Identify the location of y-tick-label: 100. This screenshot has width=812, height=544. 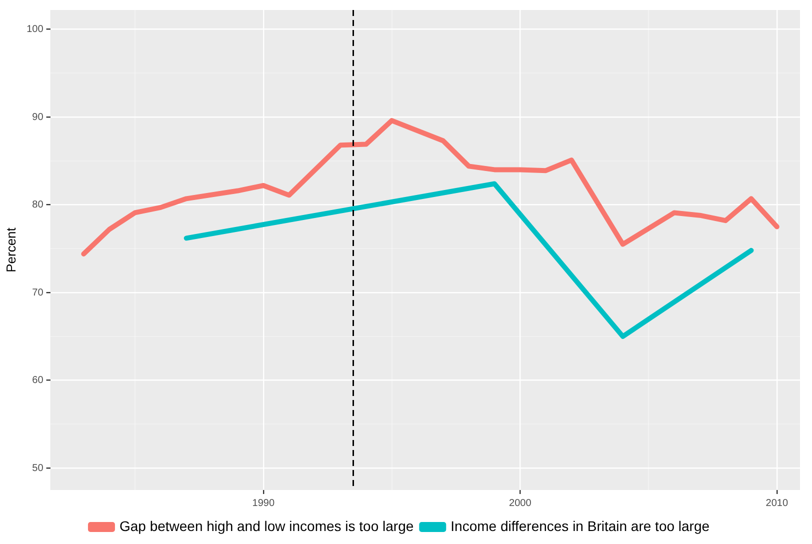
(35, 30).